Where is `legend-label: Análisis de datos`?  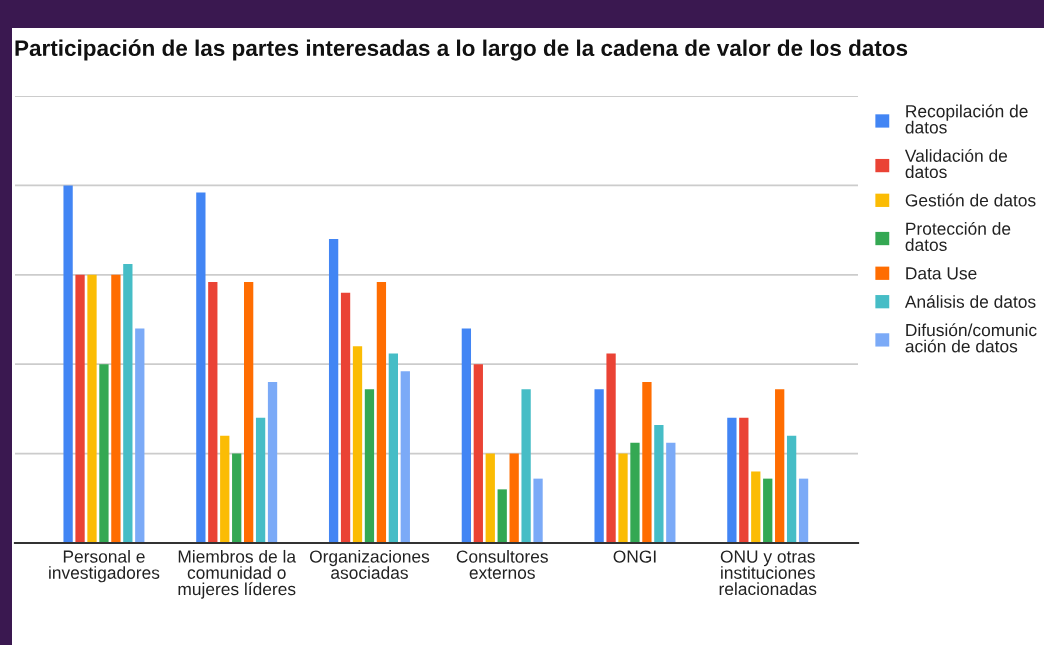 legend-label: Análisis de datos is located at coordinates (970, 301).